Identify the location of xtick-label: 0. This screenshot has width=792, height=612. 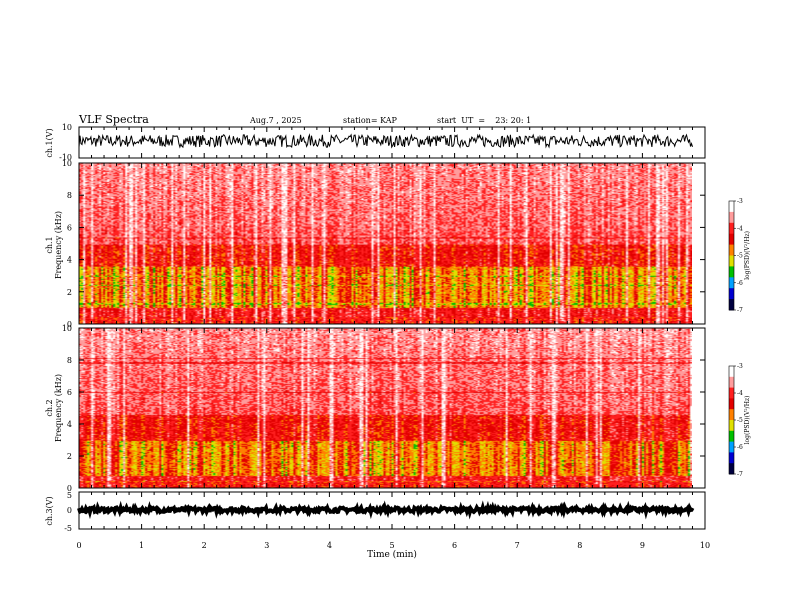
(78, 545).